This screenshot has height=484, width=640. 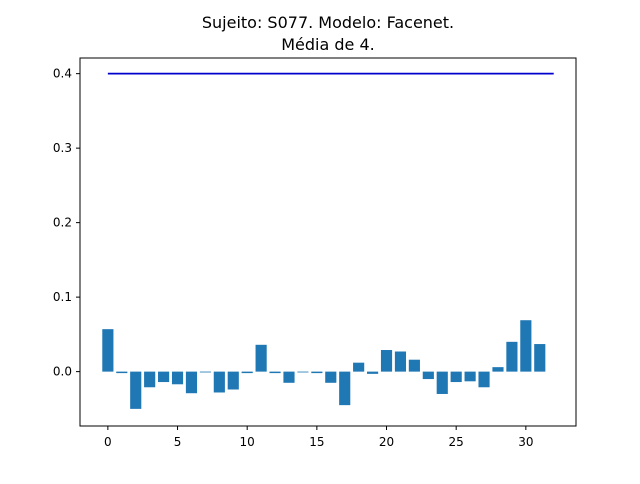 I want to click on x-tick-label: 25, so click(x=456, y=442).